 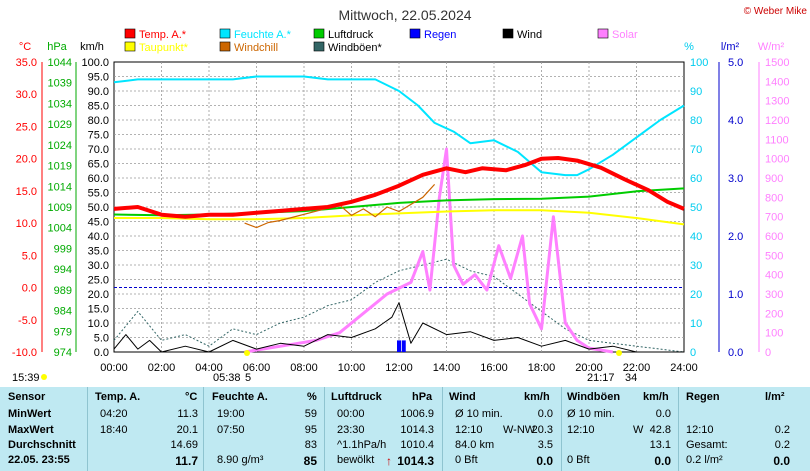 What do you see at coordinates (25, 47) in the screenshot?
I see `temp-unit: °C` at bounding box center [25, 47].